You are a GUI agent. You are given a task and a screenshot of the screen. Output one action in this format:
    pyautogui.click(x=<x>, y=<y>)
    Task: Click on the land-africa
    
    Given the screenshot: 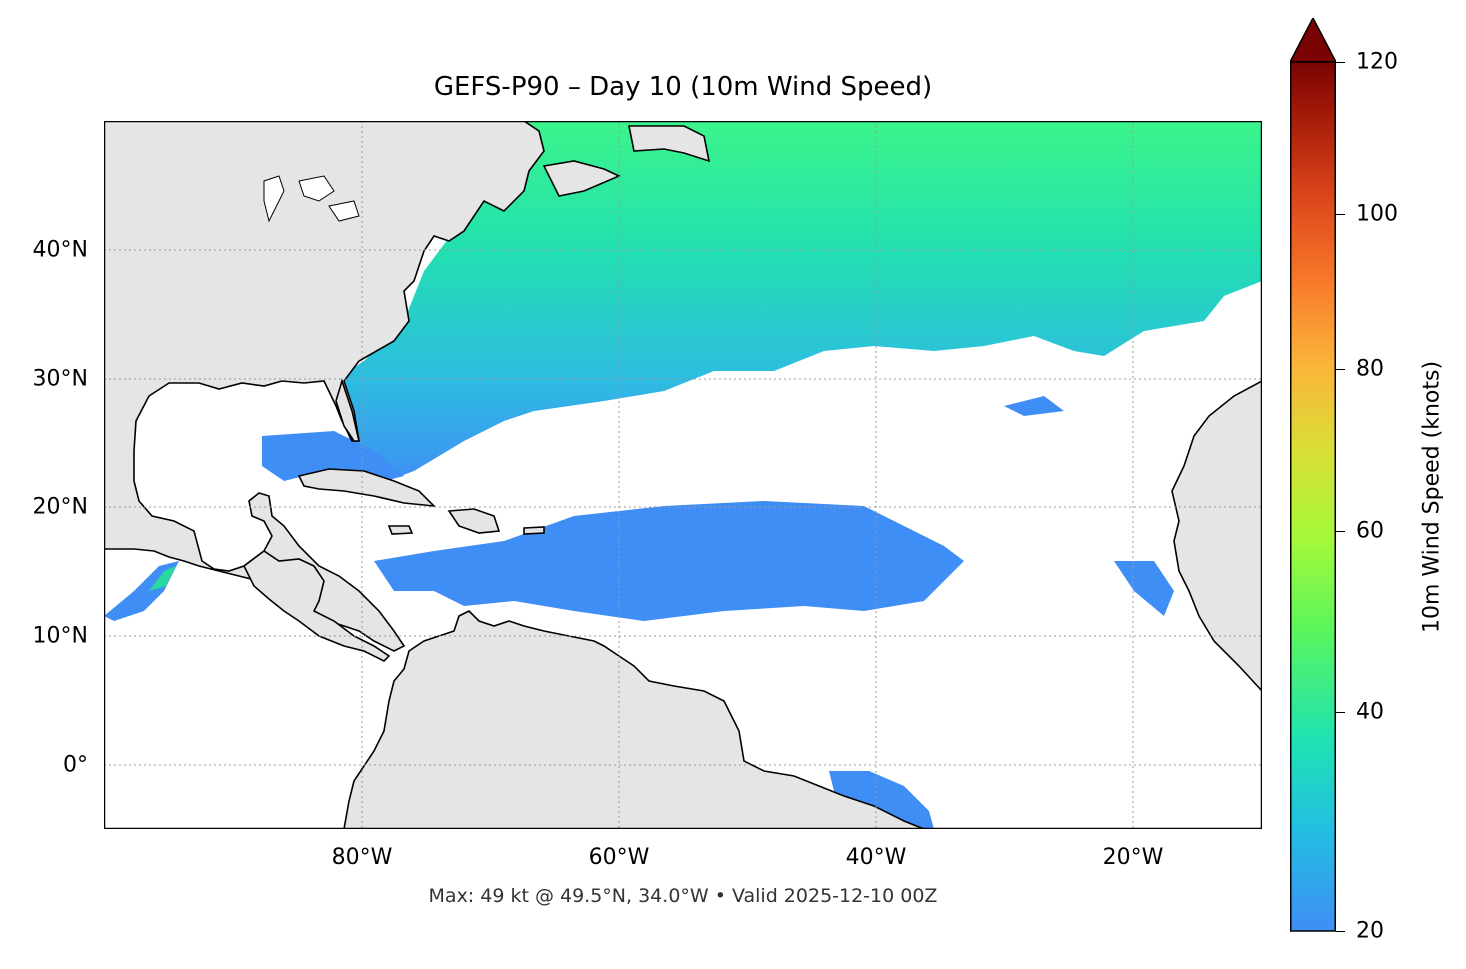 What is the action you would take?
    pyautogui.click(x=1216, y=536)
    